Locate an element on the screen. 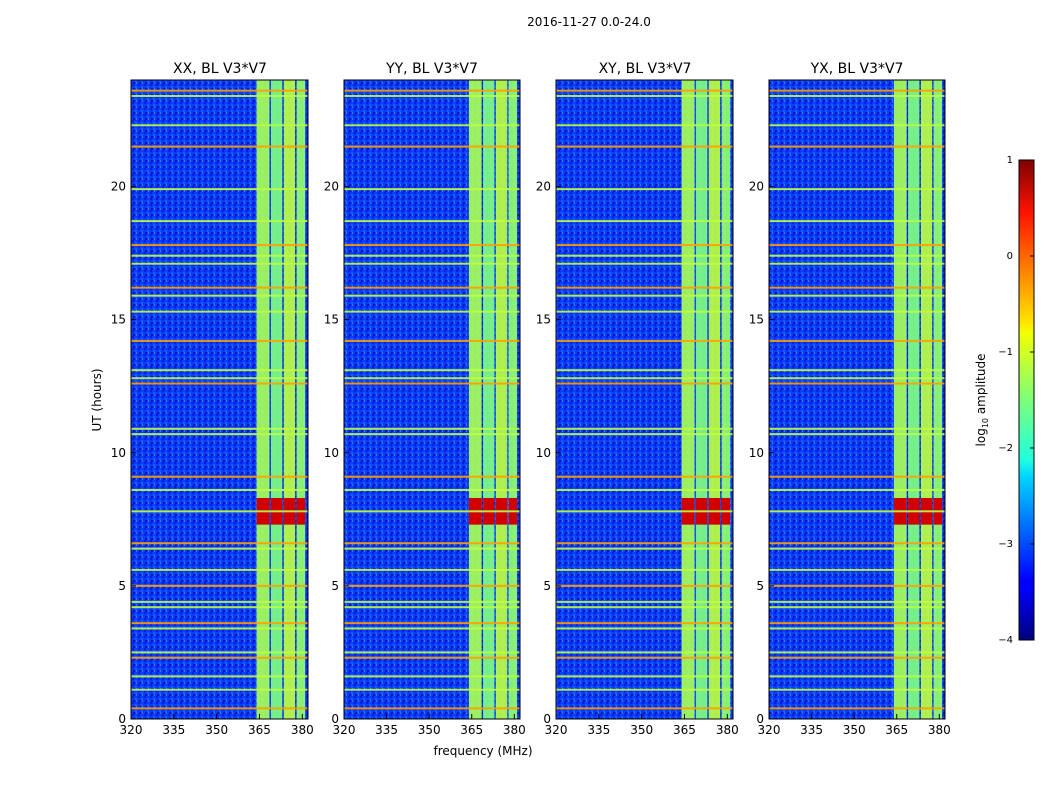 This screenshot has width=1050, height=800. panel-title: YY, BL V3*V7 is located at coordinates (431, 69).